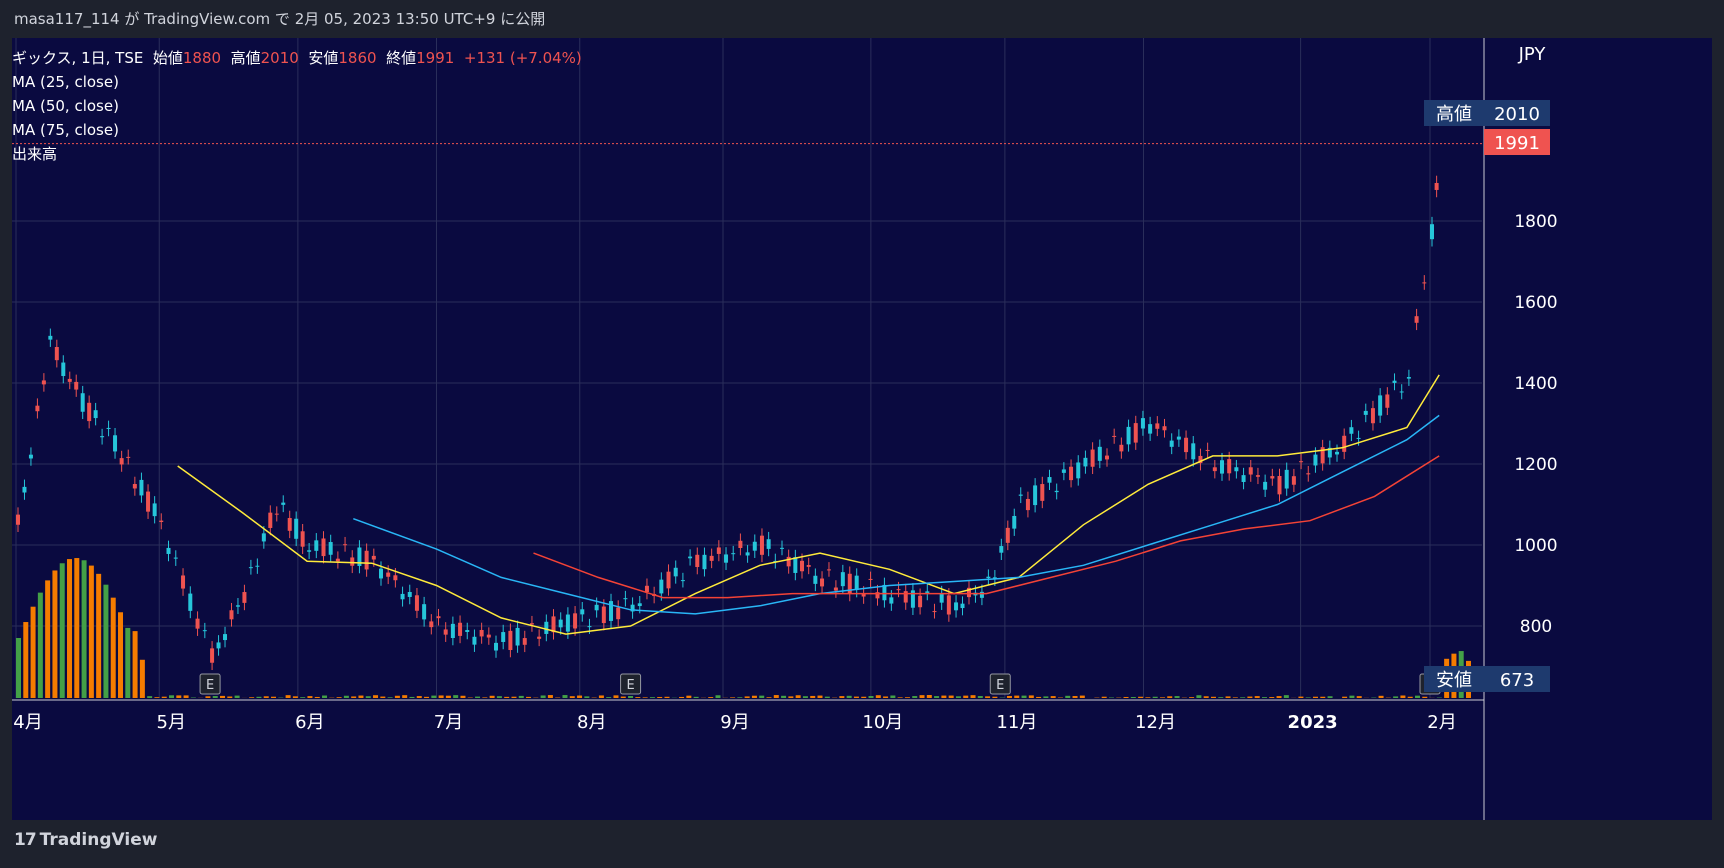 This screenshot has width=1724, height=868. Describe the element at coordinates (297, 106) in the screenshot. I see `legend-ma50: MA (50, close)` at that location.